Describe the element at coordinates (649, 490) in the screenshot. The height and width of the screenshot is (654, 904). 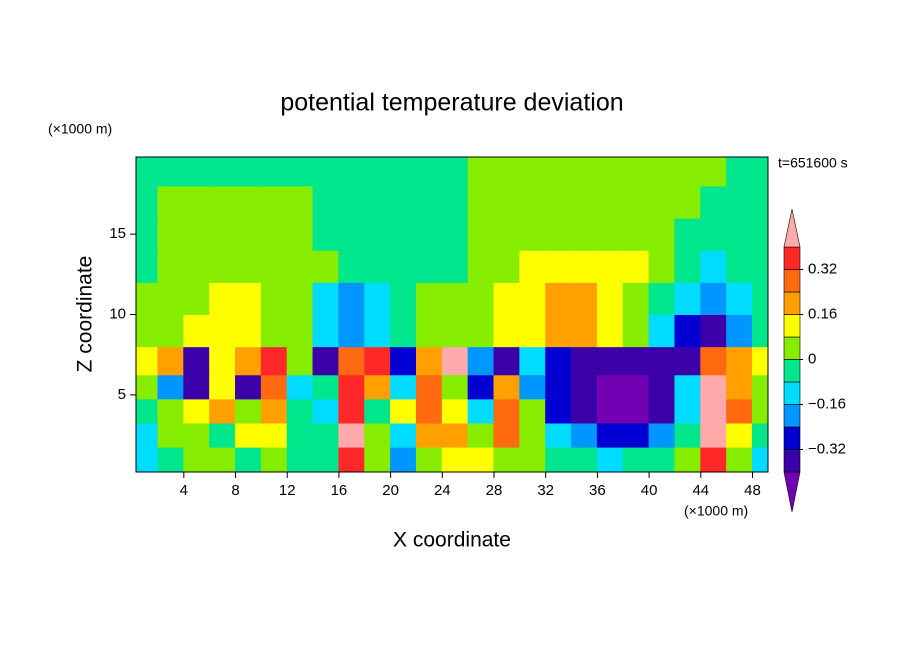
I see `x-tick-label: 40` at that location.